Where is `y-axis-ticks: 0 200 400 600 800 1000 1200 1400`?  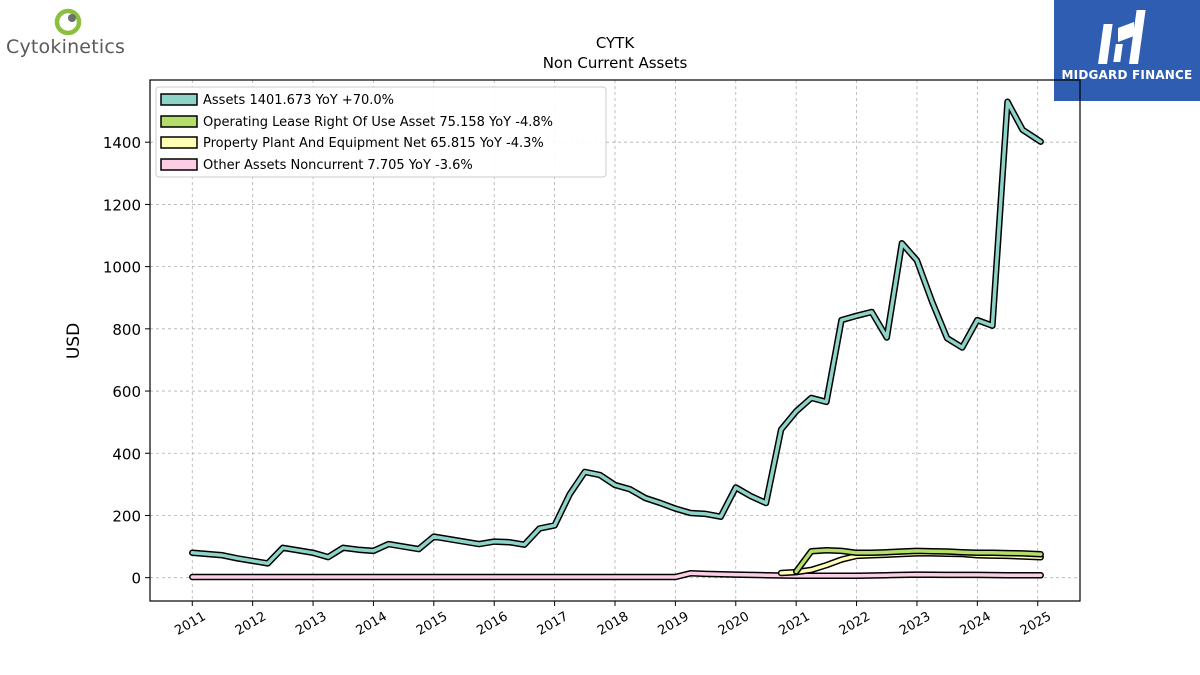 y-axis-ticks: 0 200 400 600 800 1000 1200 1400 is located at coordinates (126, 361).